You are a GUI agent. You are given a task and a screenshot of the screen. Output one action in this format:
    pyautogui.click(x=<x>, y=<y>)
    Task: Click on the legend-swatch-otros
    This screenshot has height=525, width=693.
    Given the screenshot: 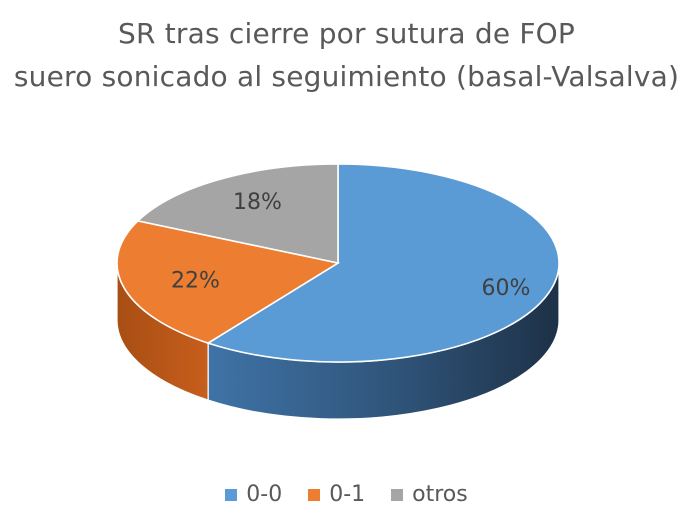 What is the action you would take?
    pyautogui.click(x=397, y=495)
    